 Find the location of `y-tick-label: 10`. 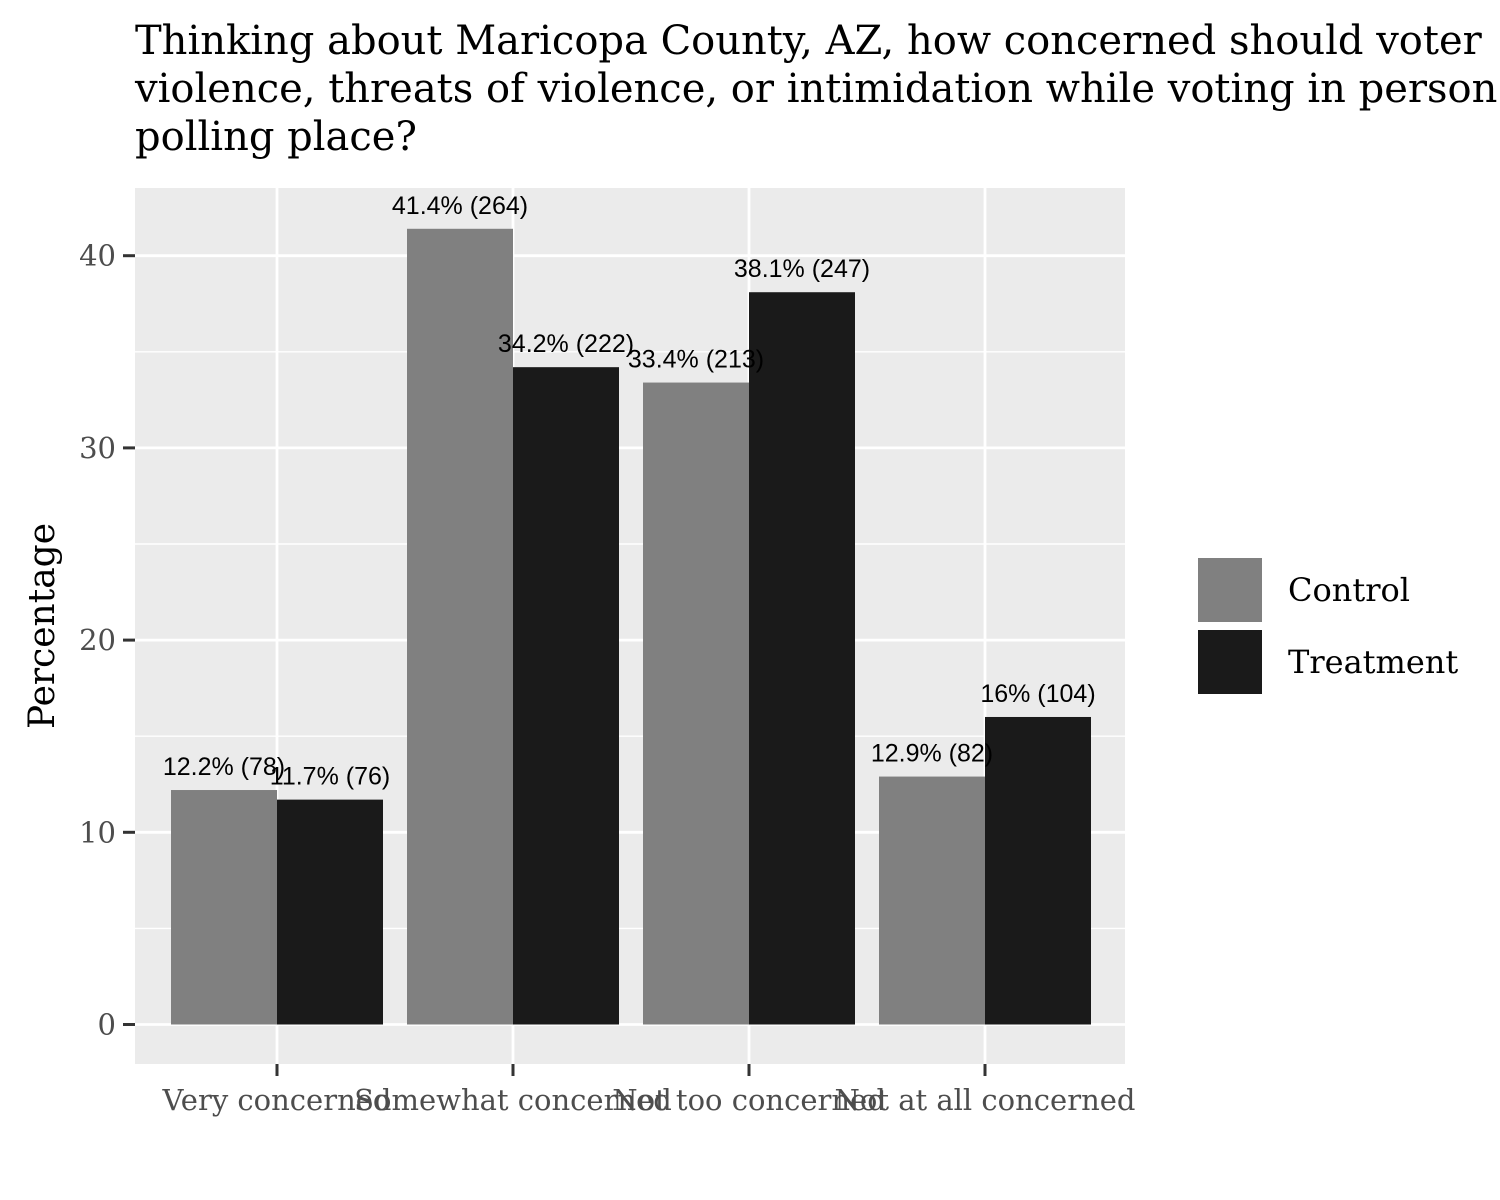

y-tick-label: 10 is located at coordinates (97, 832).